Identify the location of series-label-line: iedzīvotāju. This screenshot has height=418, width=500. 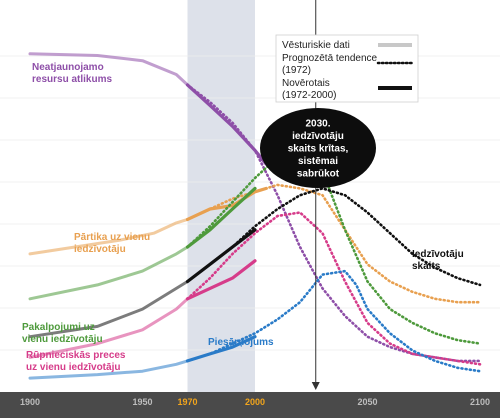
(100, 249).